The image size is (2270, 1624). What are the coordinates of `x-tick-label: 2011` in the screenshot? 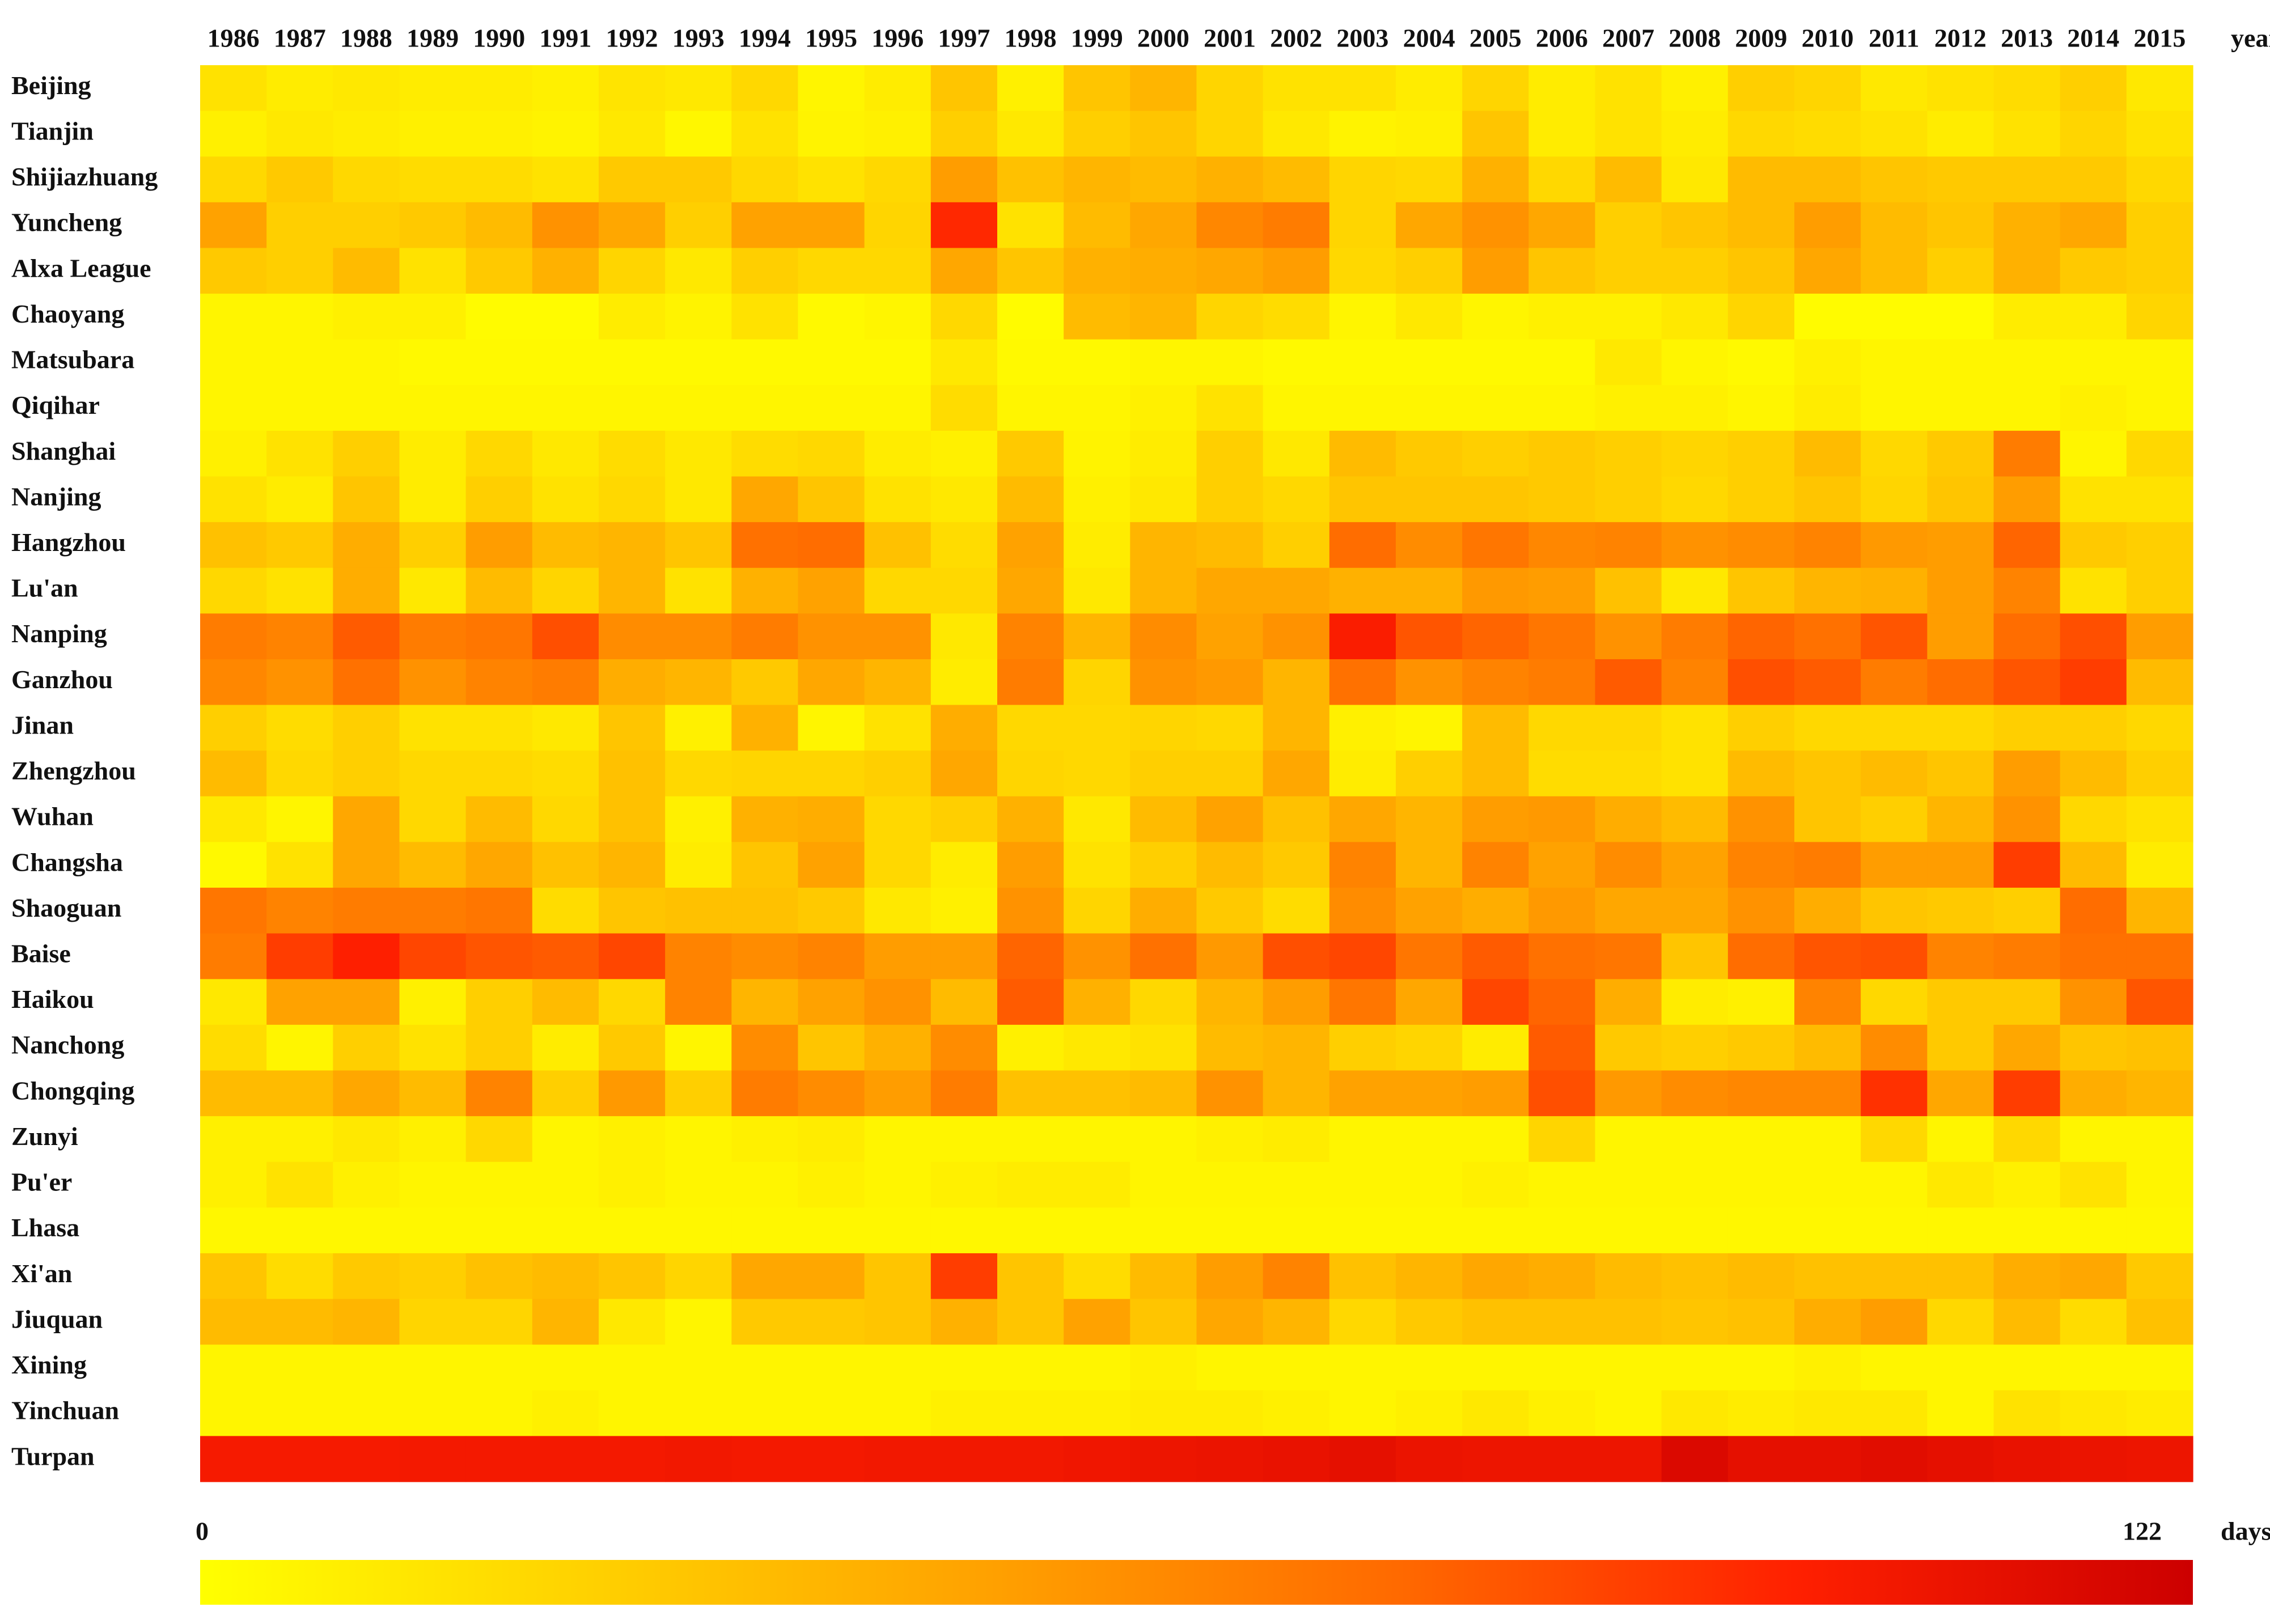 It's located at (1894, 38).